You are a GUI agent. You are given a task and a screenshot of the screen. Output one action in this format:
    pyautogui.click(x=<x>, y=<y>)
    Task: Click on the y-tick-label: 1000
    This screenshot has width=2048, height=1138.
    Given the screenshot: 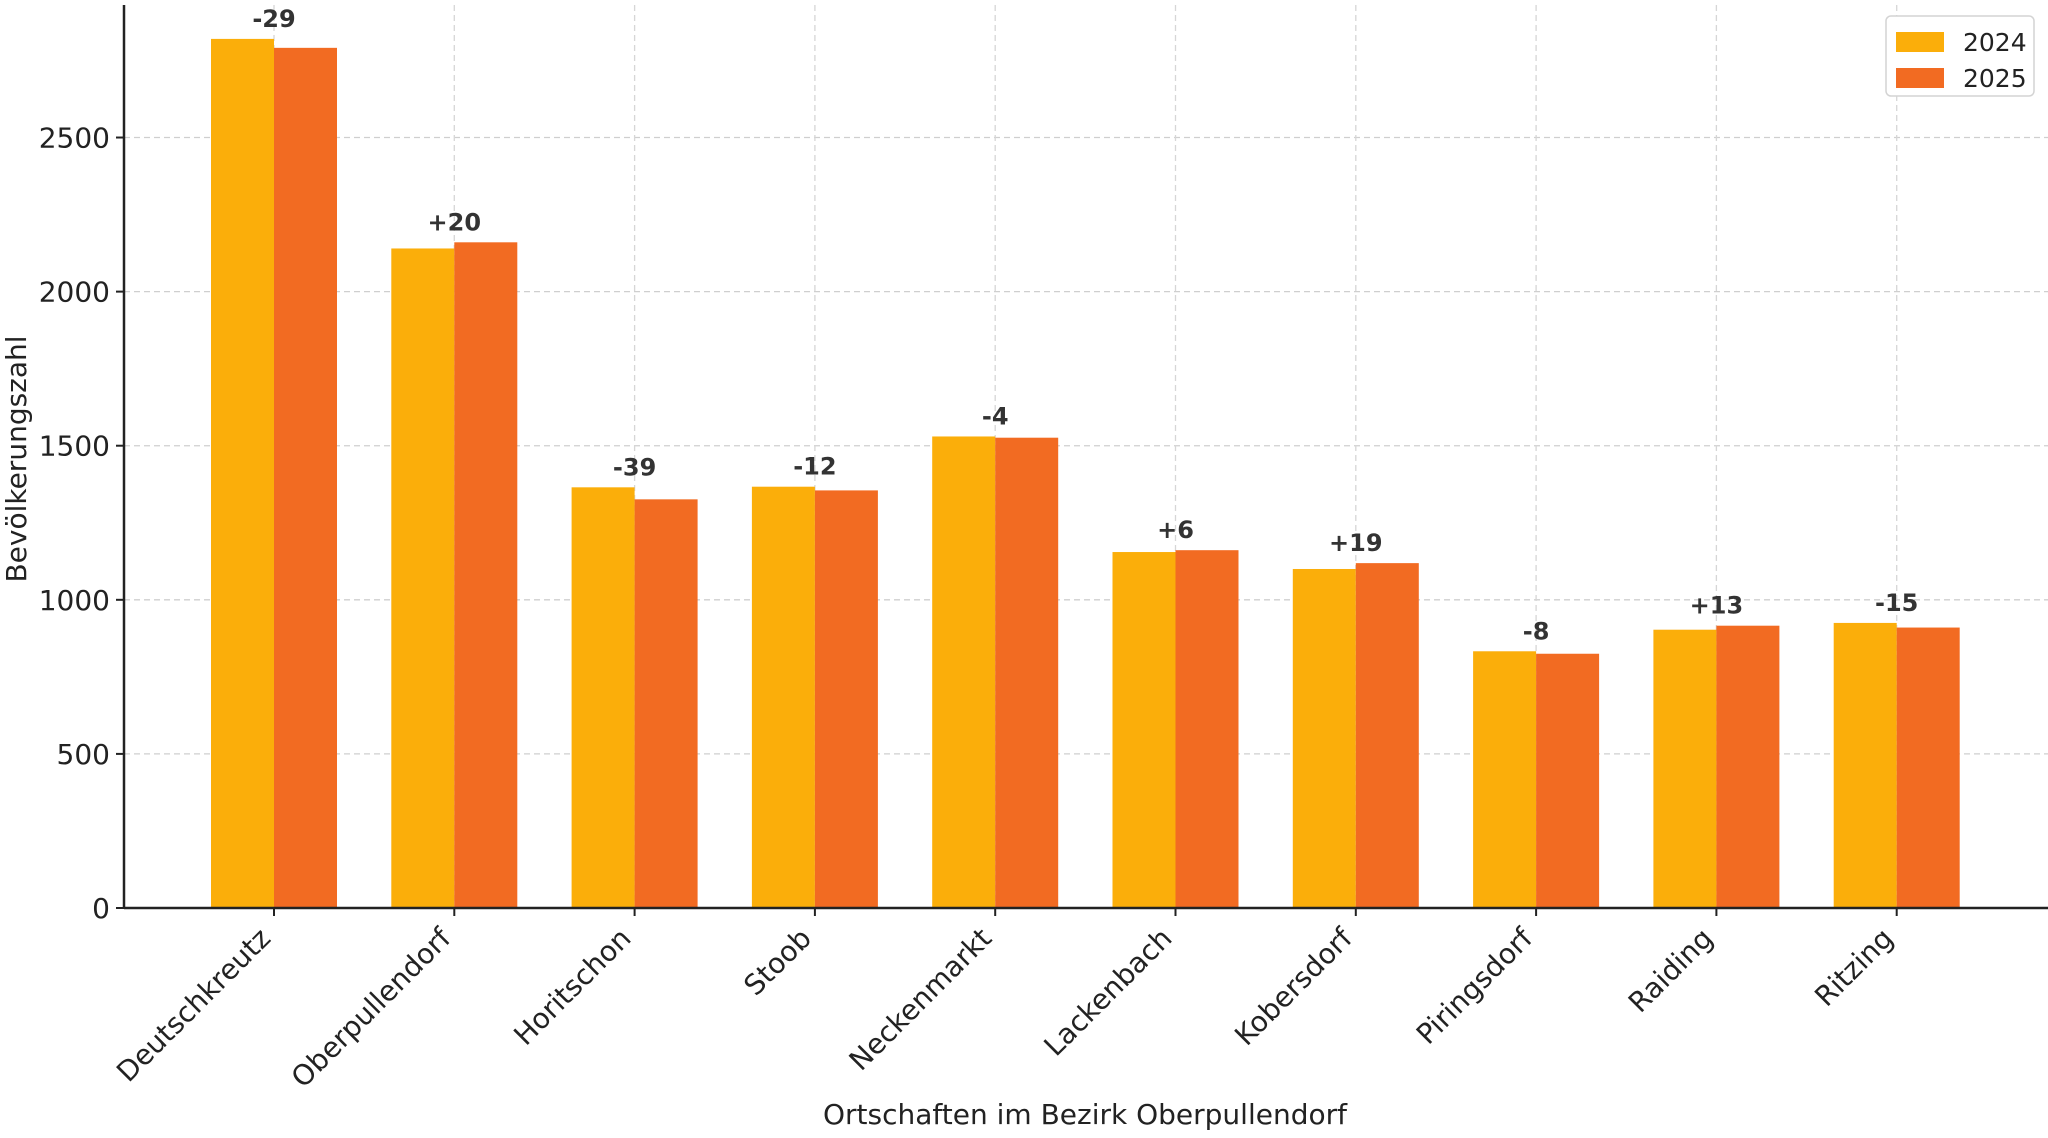 What is the action you would take?
    pyautogui.click(x=74, y=600)
    